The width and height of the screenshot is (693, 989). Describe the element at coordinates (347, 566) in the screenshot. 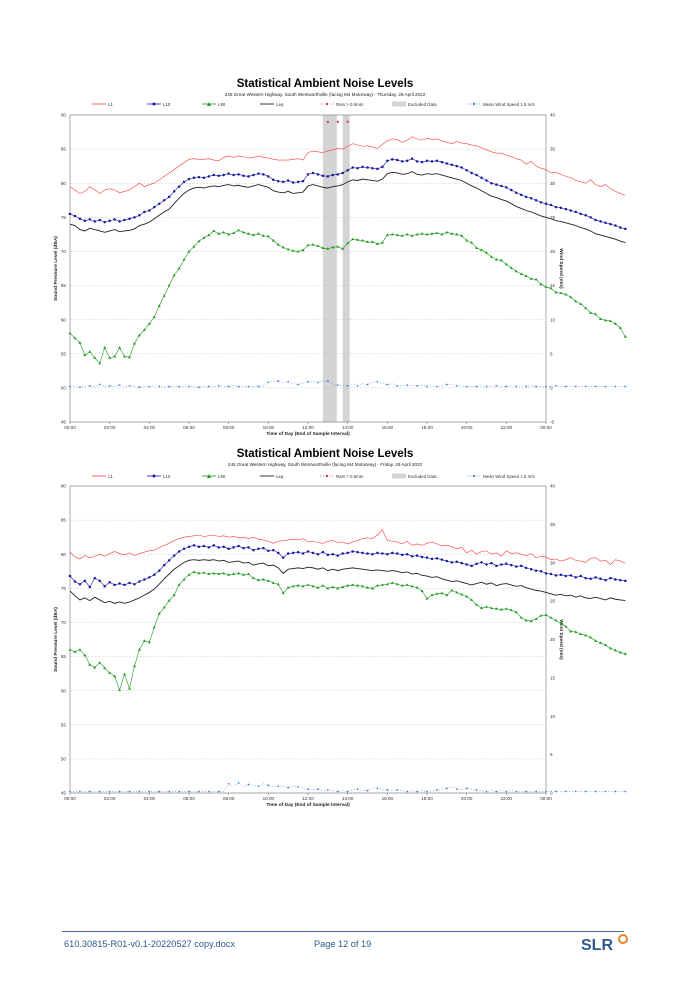

I see `series-line-l10` at that location.